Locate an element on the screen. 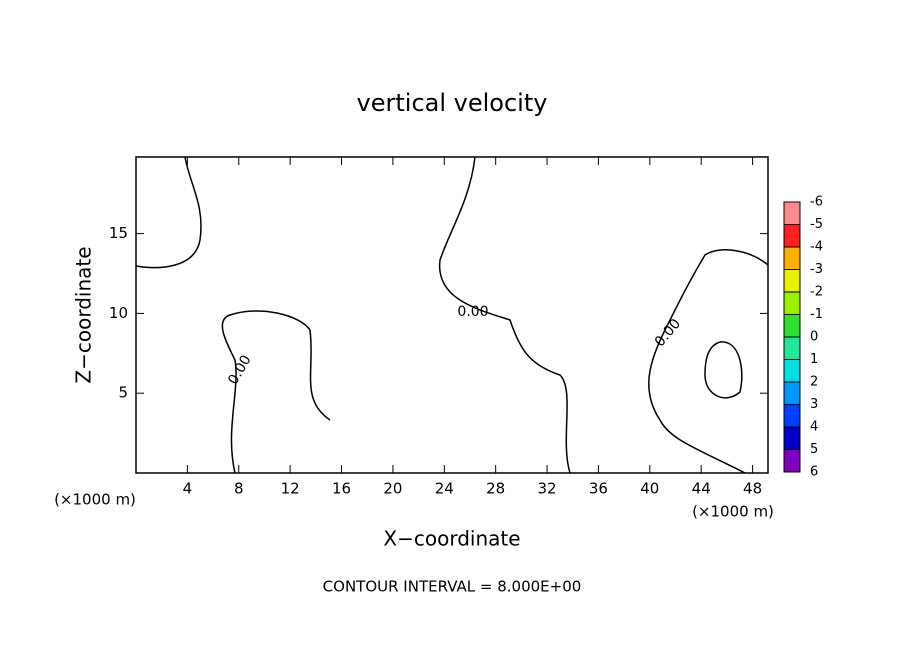  y-tick-label: 5 is located at coordinates (123, 393).